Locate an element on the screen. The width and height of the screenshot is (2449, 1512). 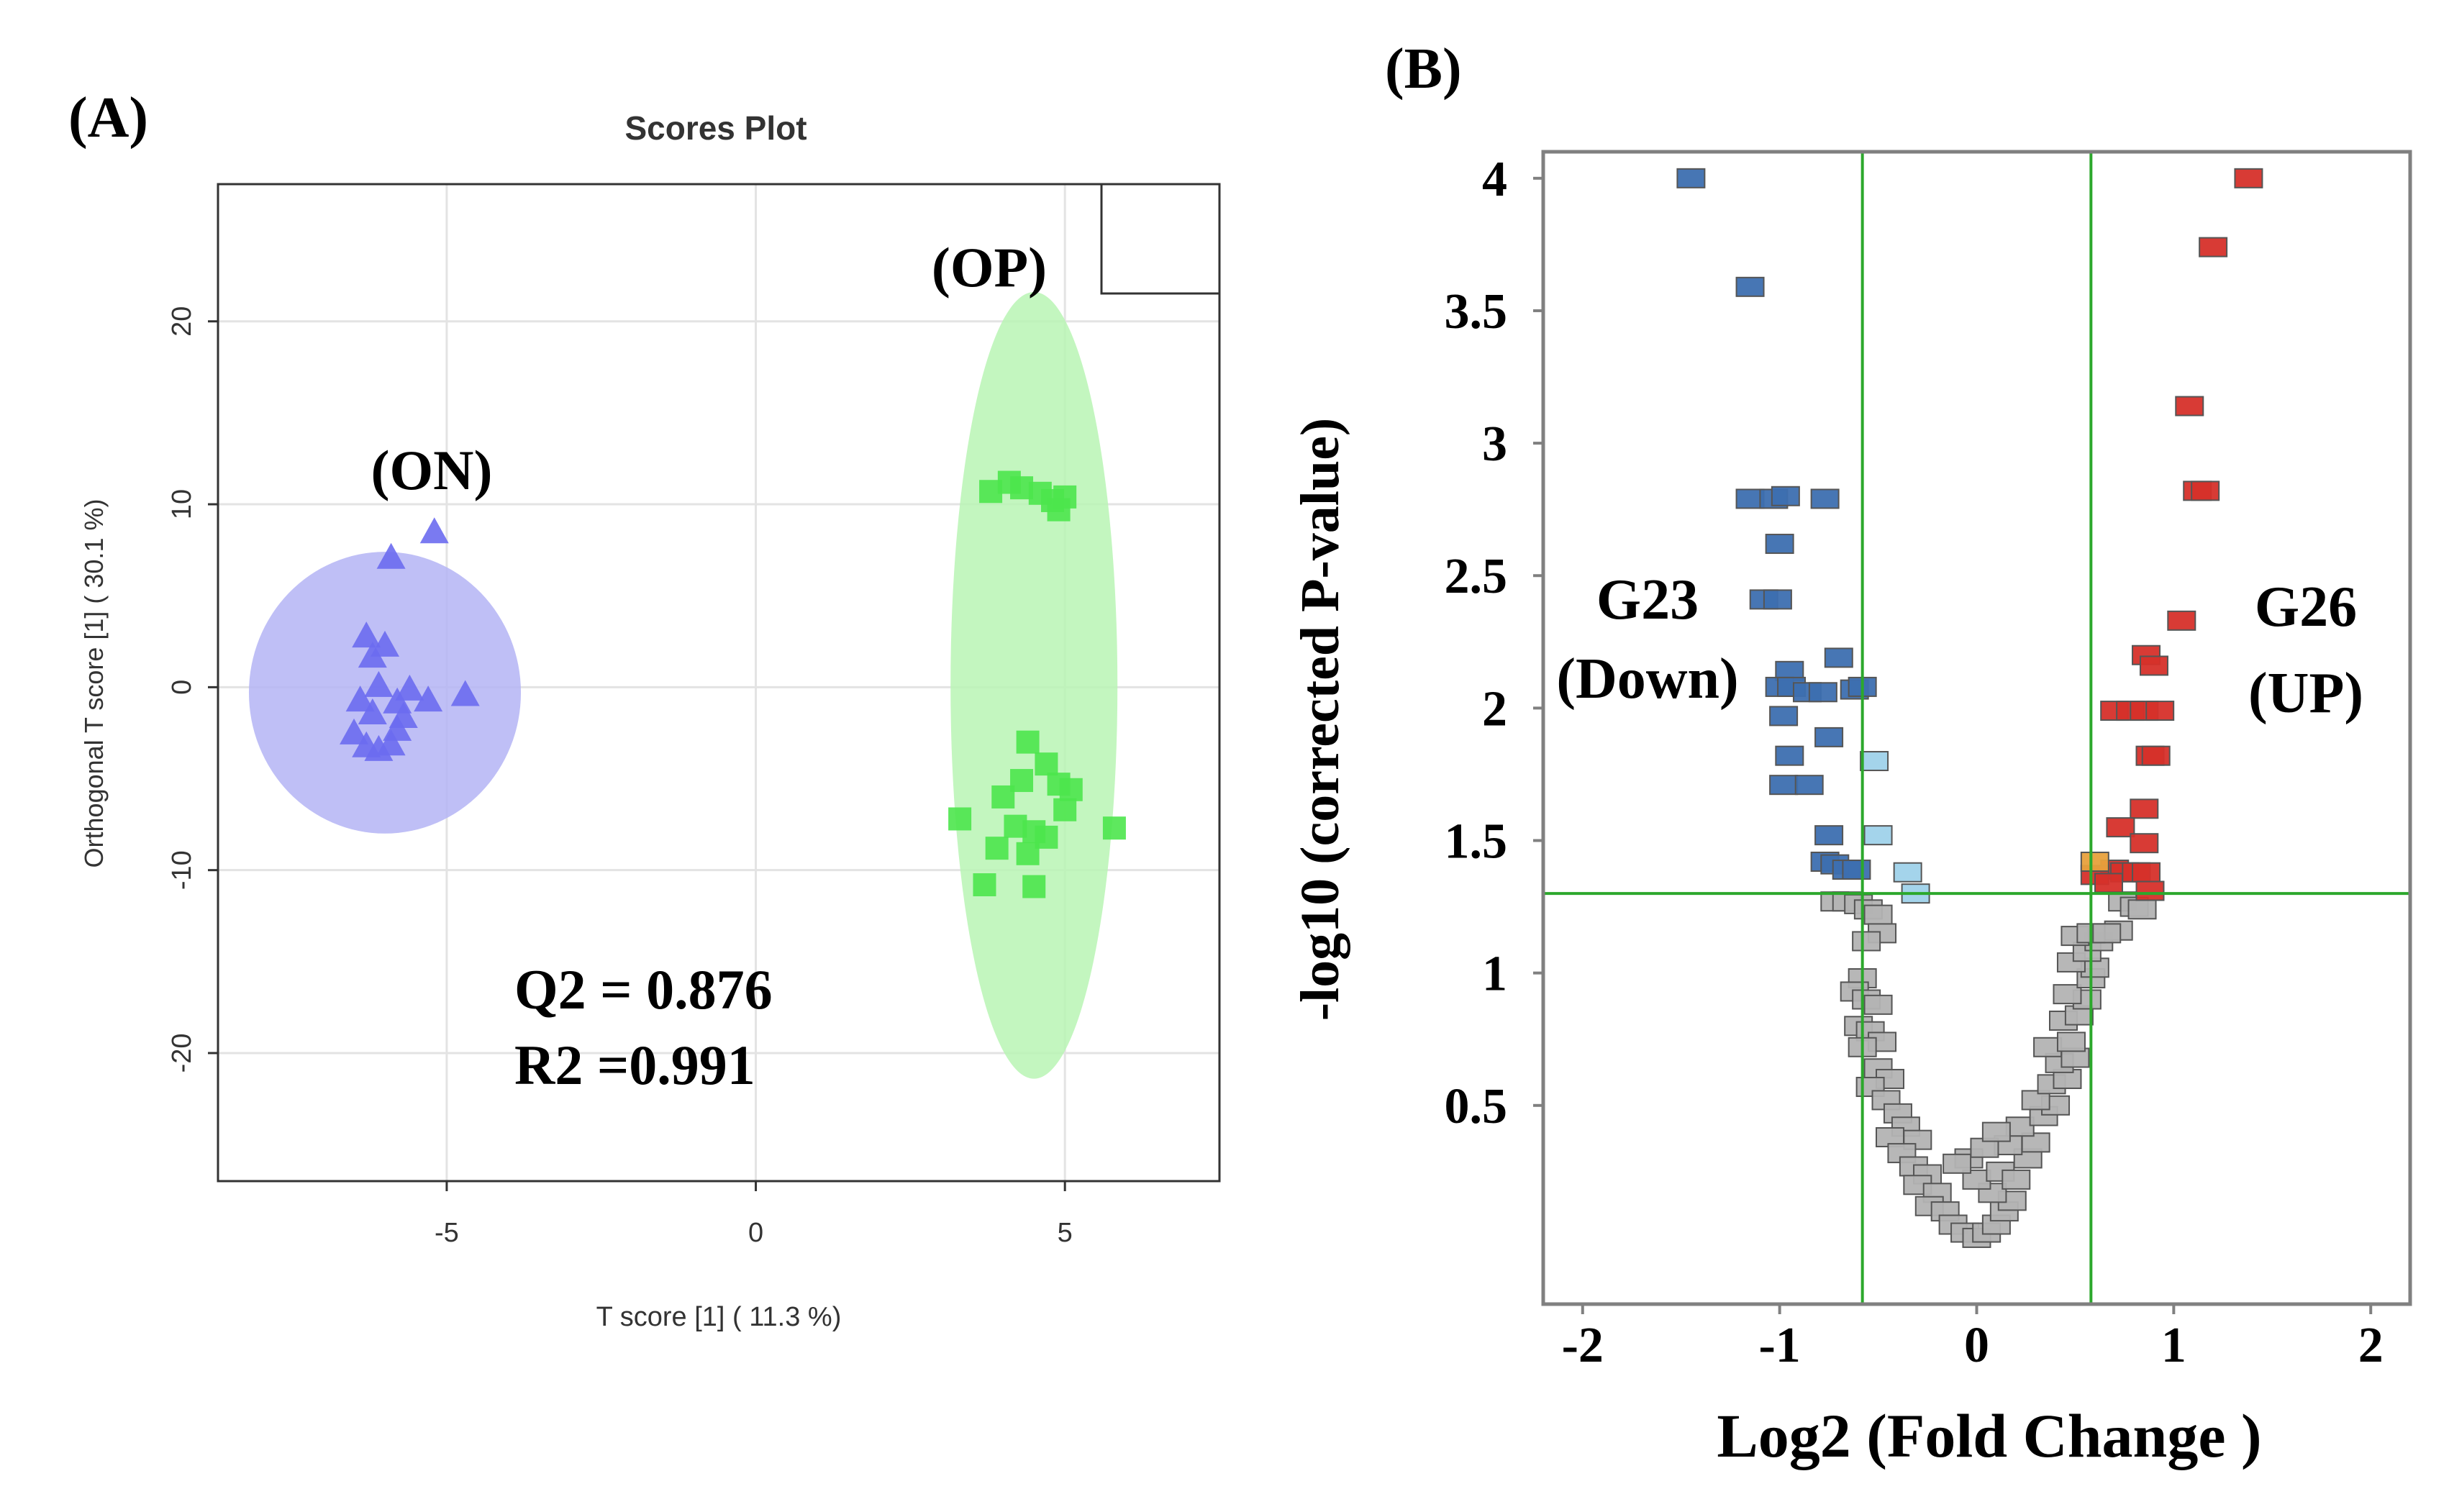
panel-a-x-axis-label: T score [1] ( 11.3 %) is located at coordinates (719, 1317).